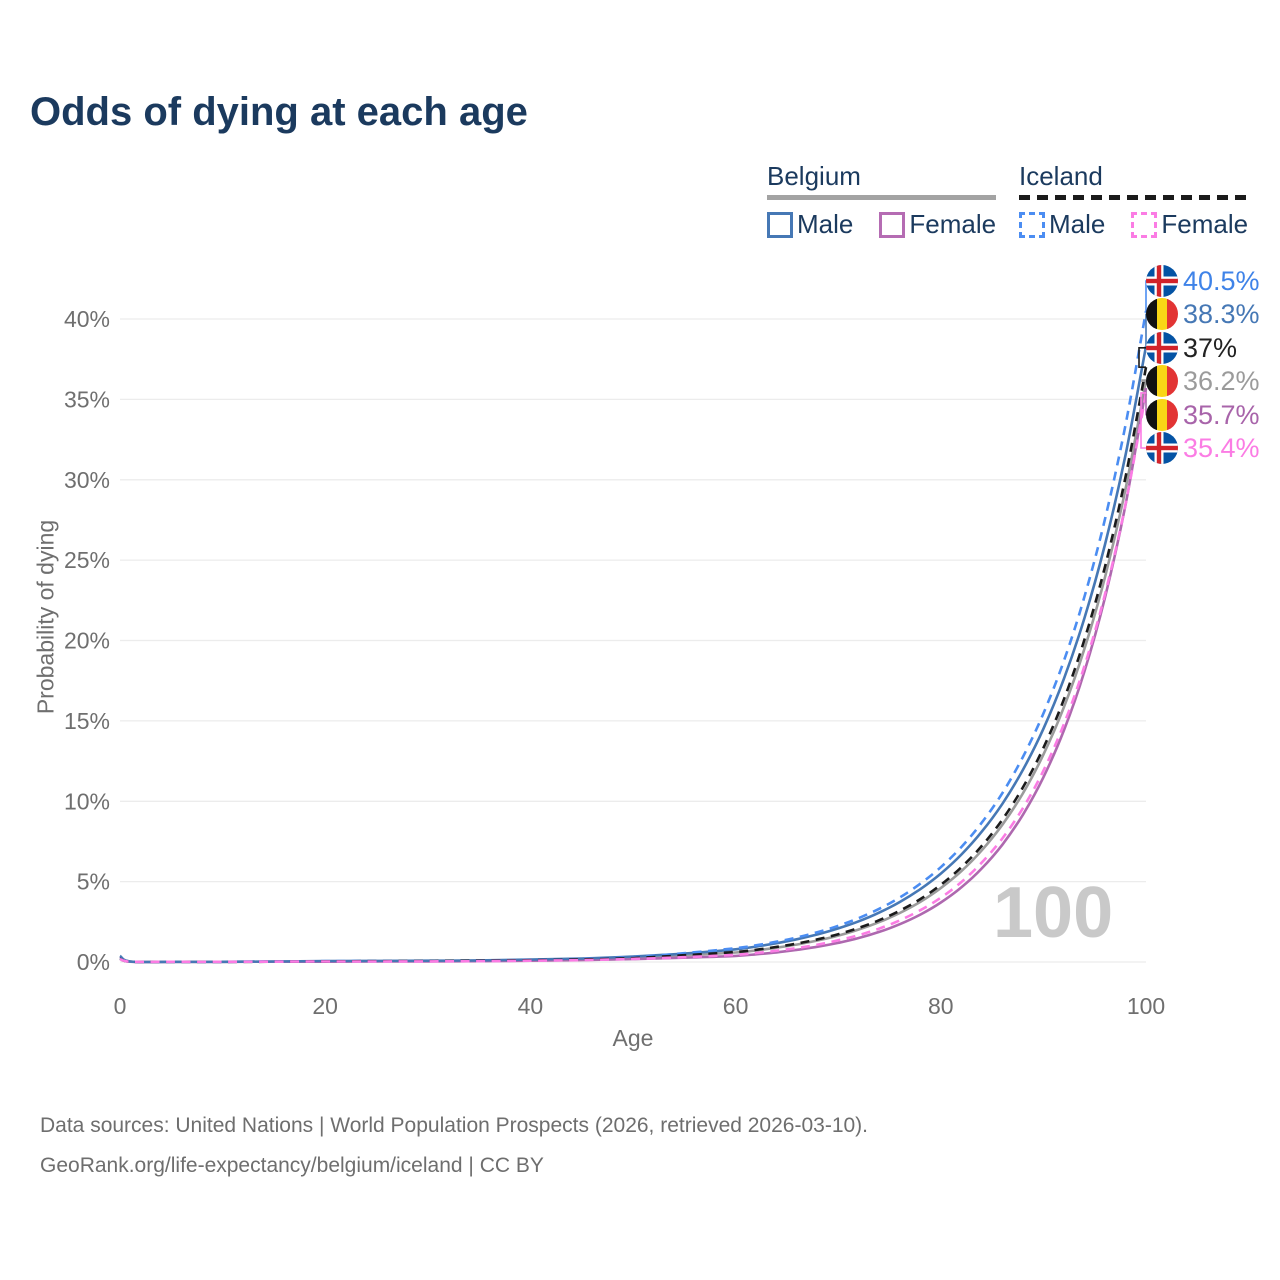 The height and width of the screenshot is (1280, 1280). I want to click on end-label-value: 36.2%, so click(1221, 381).